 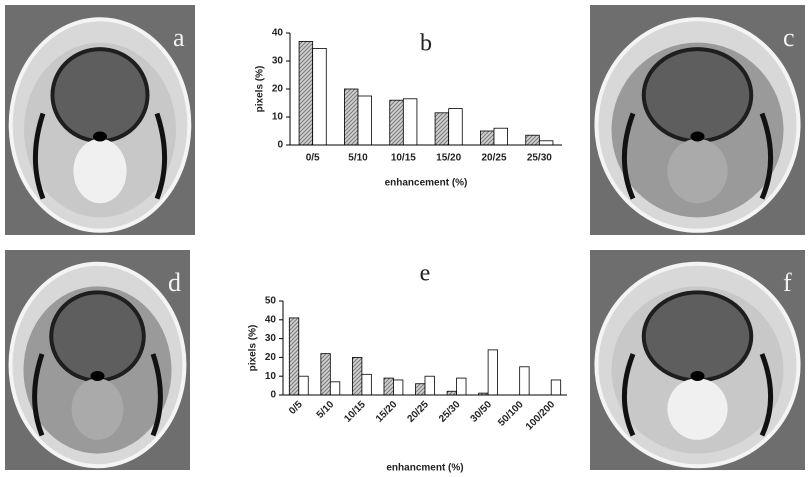 What do you see at coordinates (426, 44) in the screenshot?
I see `chart-title: b` at bounding box center [426, 44].